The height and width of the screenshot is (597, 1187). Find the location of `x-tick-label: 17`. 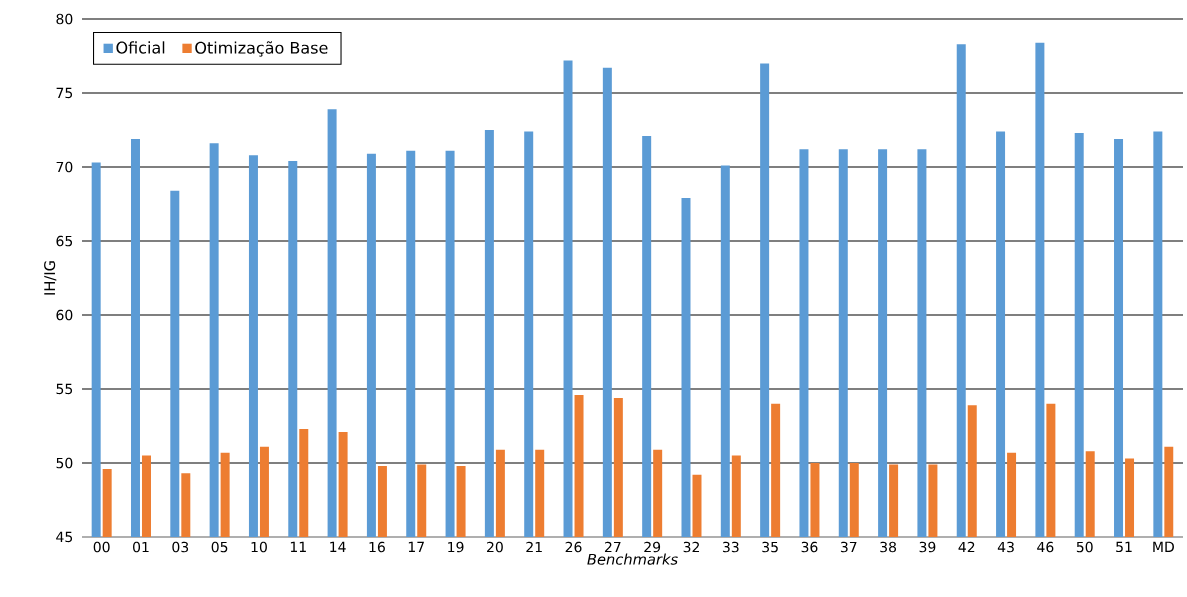

x-tick-label: 17 is located at coordinates (416, 546).